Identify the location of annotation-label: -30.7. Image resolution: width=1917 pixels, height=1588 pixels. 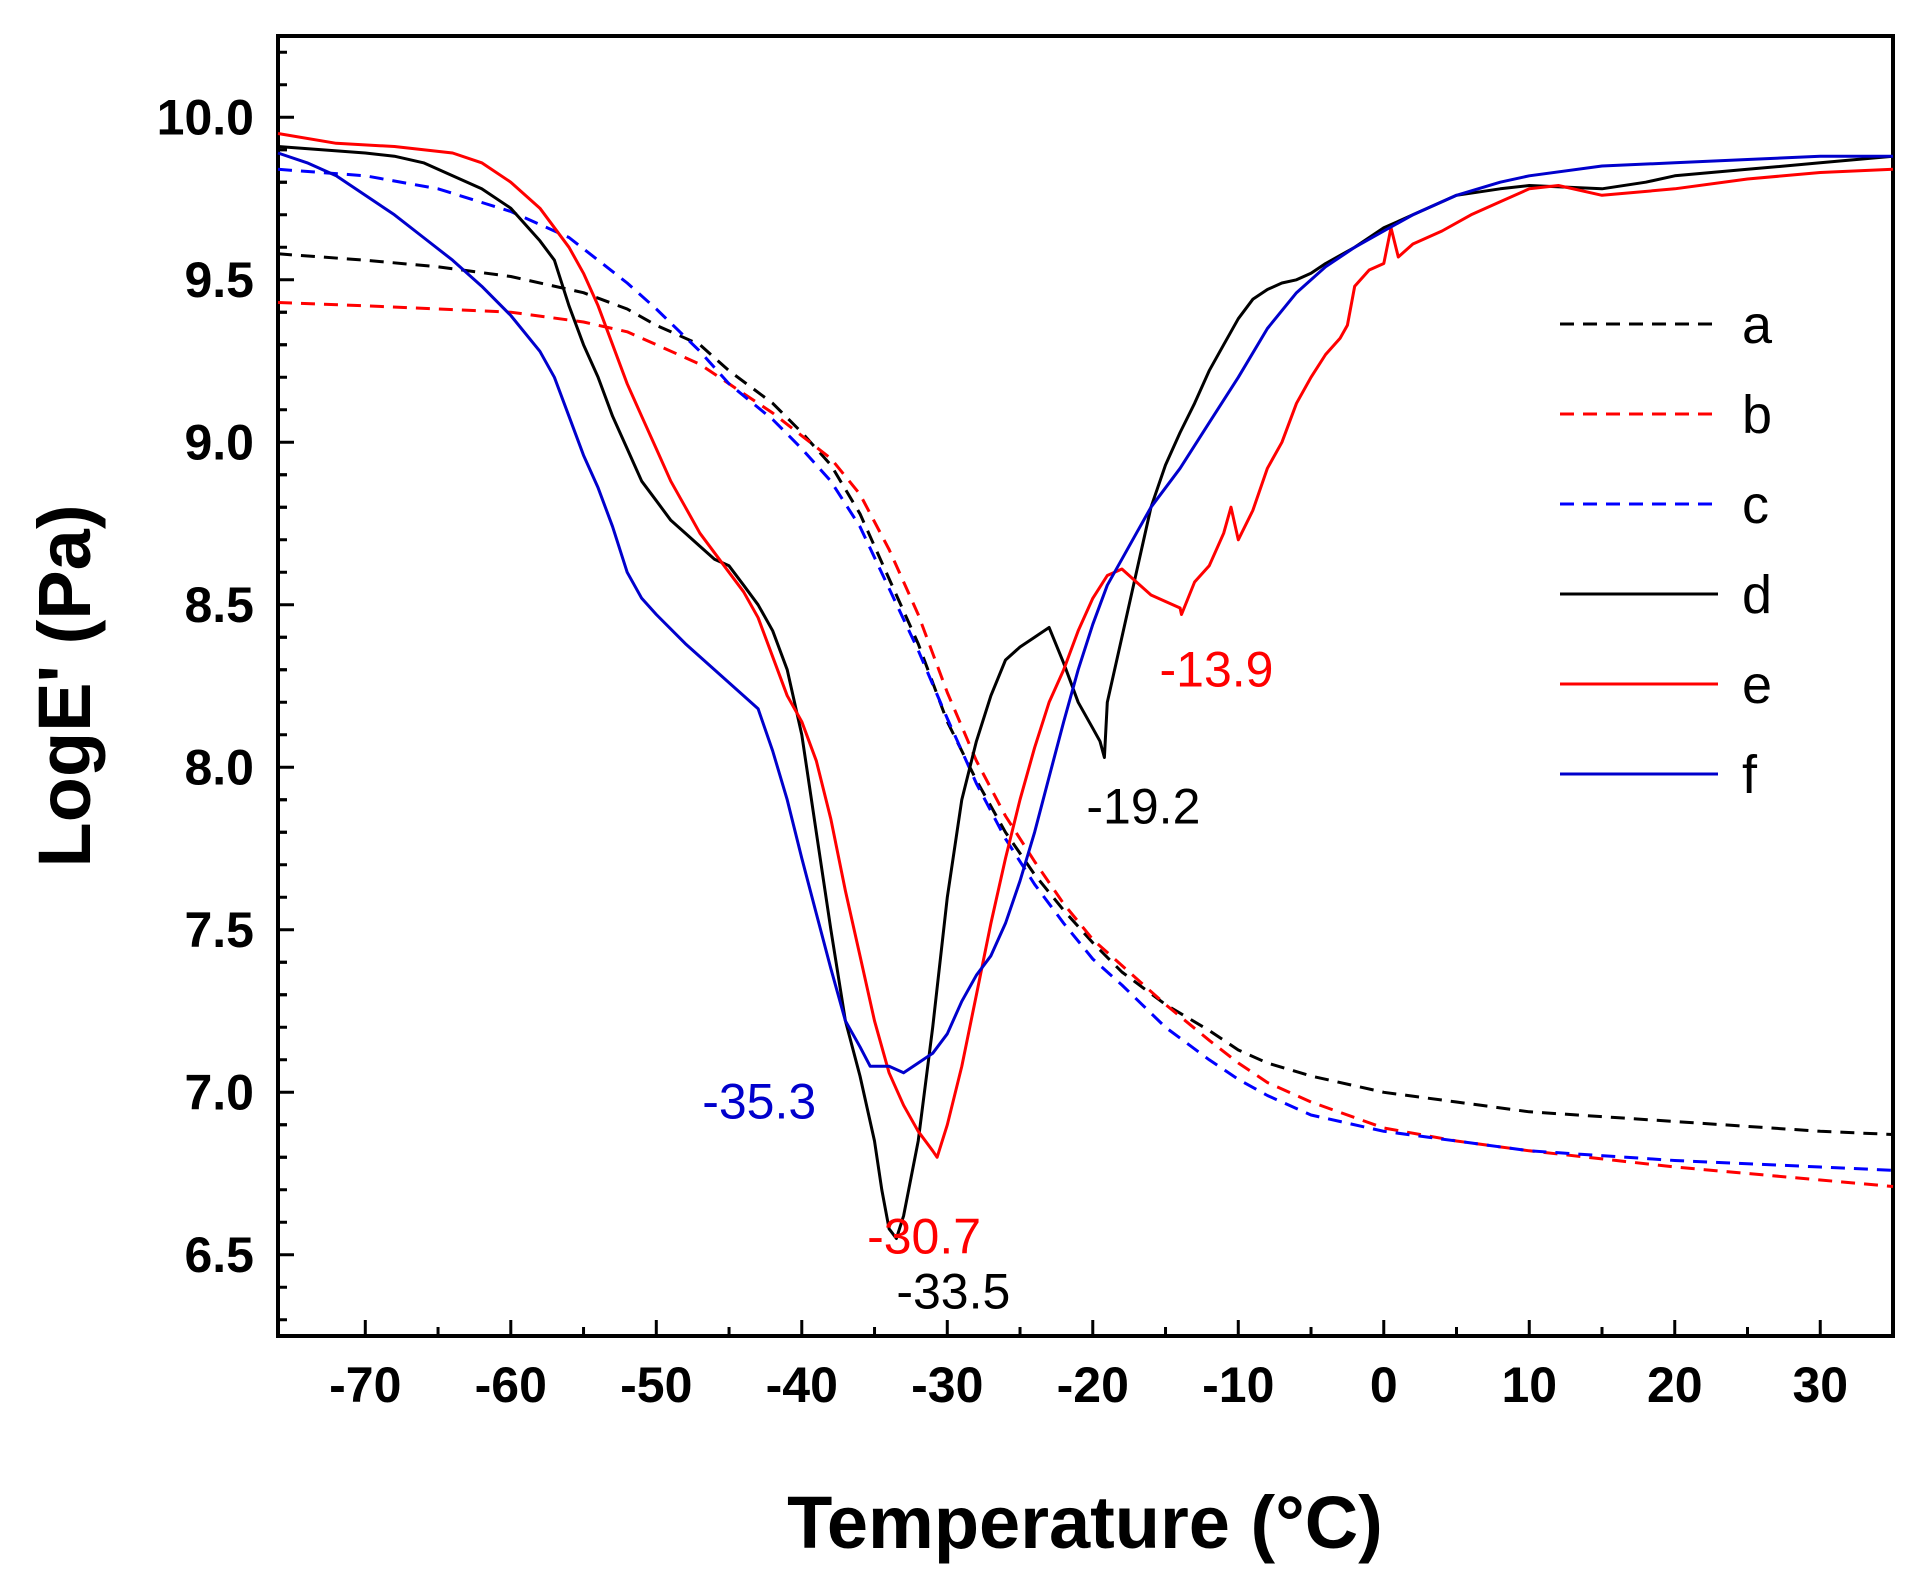
(924, 1236).